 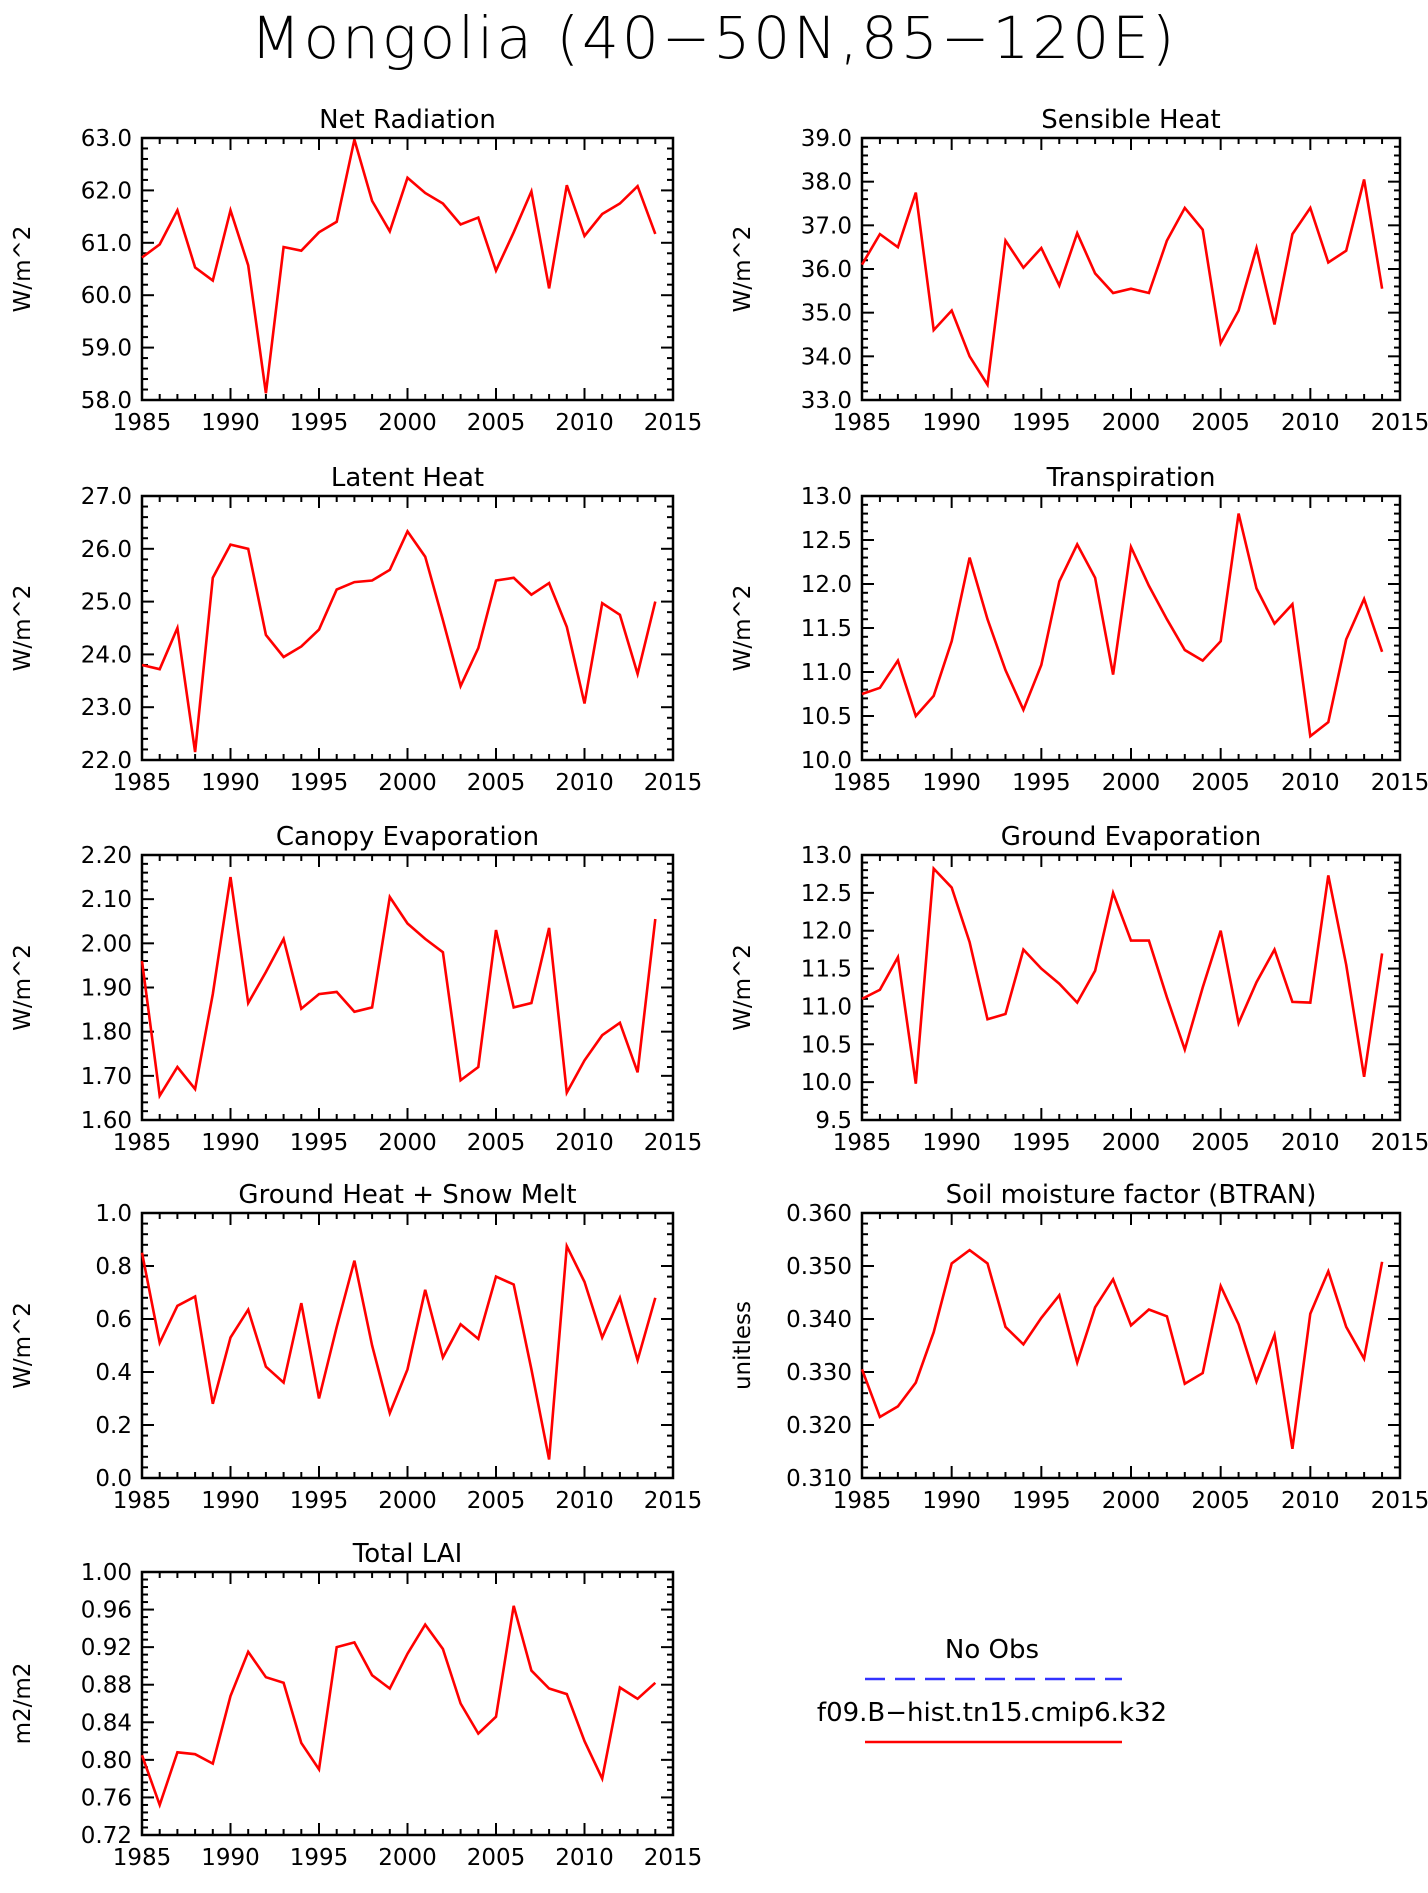 I want to click on panel-title: Canopy Evaporation, so click(x=407, y=837).